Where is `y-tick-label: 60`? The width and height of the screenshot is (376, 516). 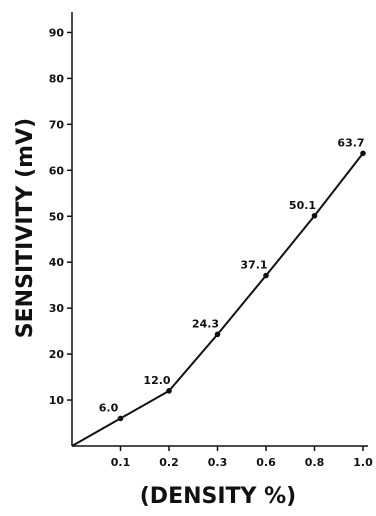
y-tick-label: 60 is located at coordinates (57, 170).